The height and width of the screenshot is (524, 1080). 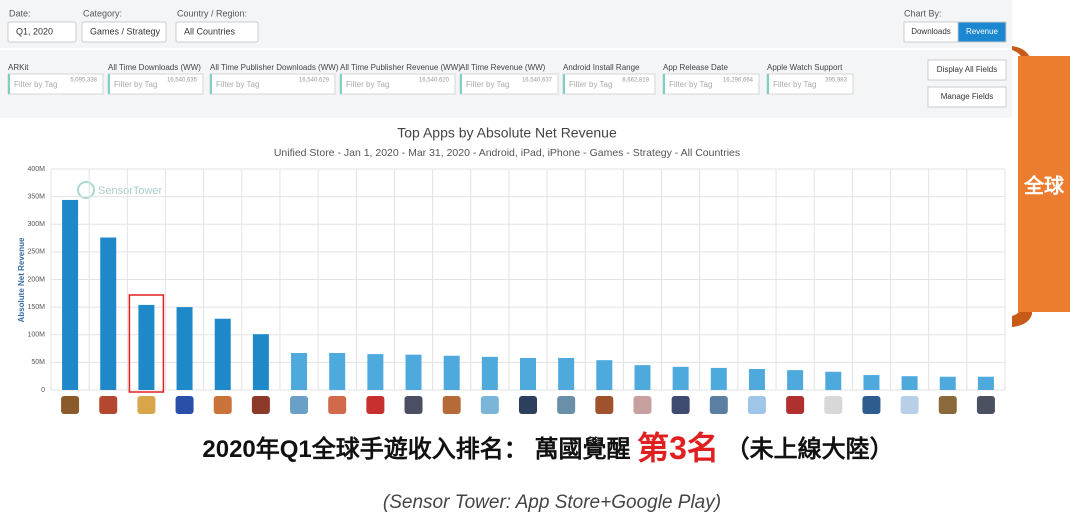 I want to click on y-tick-label: 50M, so click(x=38, y=362).